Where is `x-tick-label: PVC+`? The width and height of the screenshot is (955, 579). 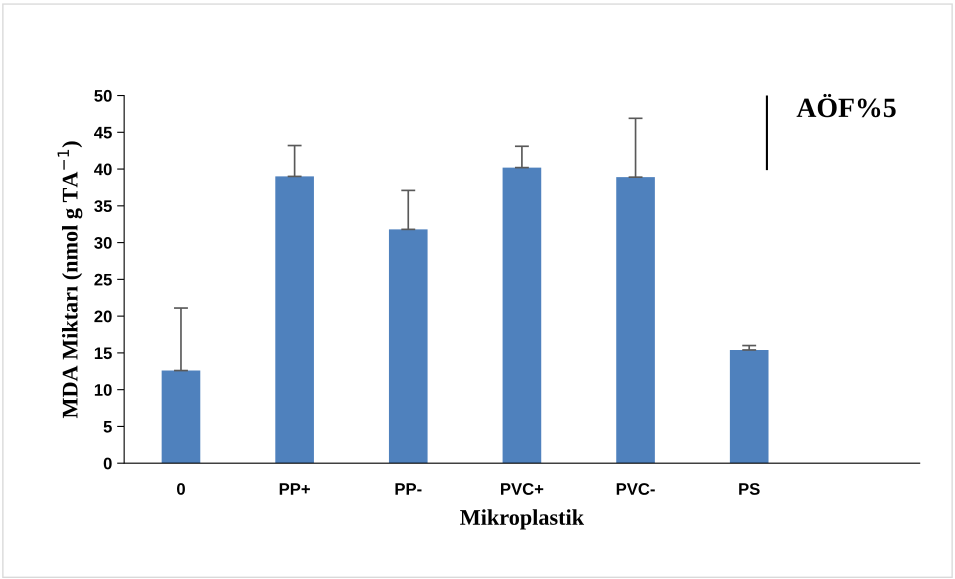 x-tick-label: PVC+ is located at coordinates (522, 489).